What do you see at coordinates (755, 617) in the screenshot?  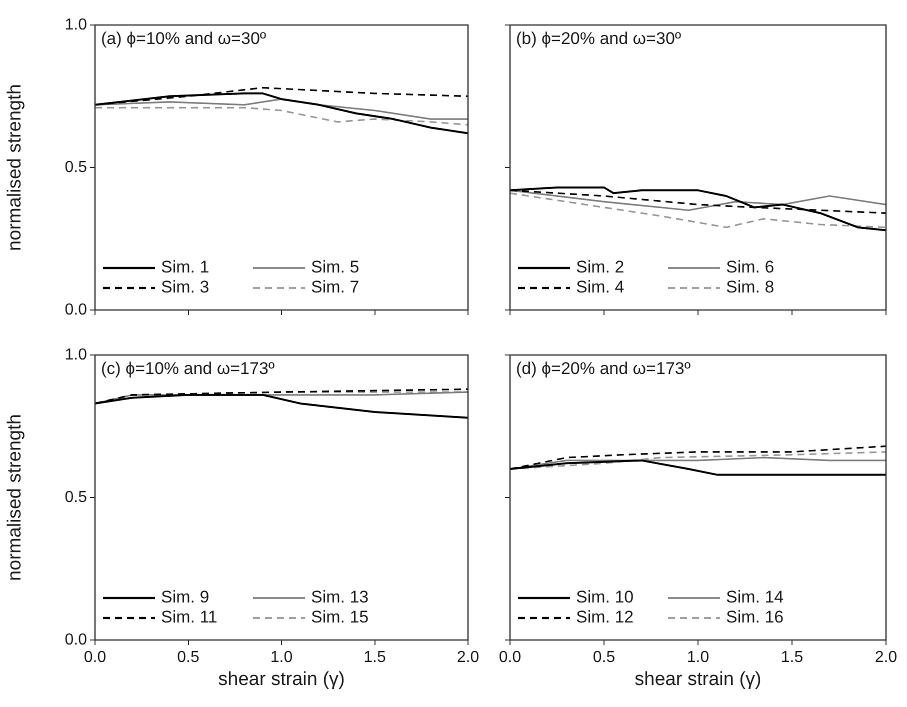 I see `legend-label: Sim. 16` at bounding box center [755, 617].